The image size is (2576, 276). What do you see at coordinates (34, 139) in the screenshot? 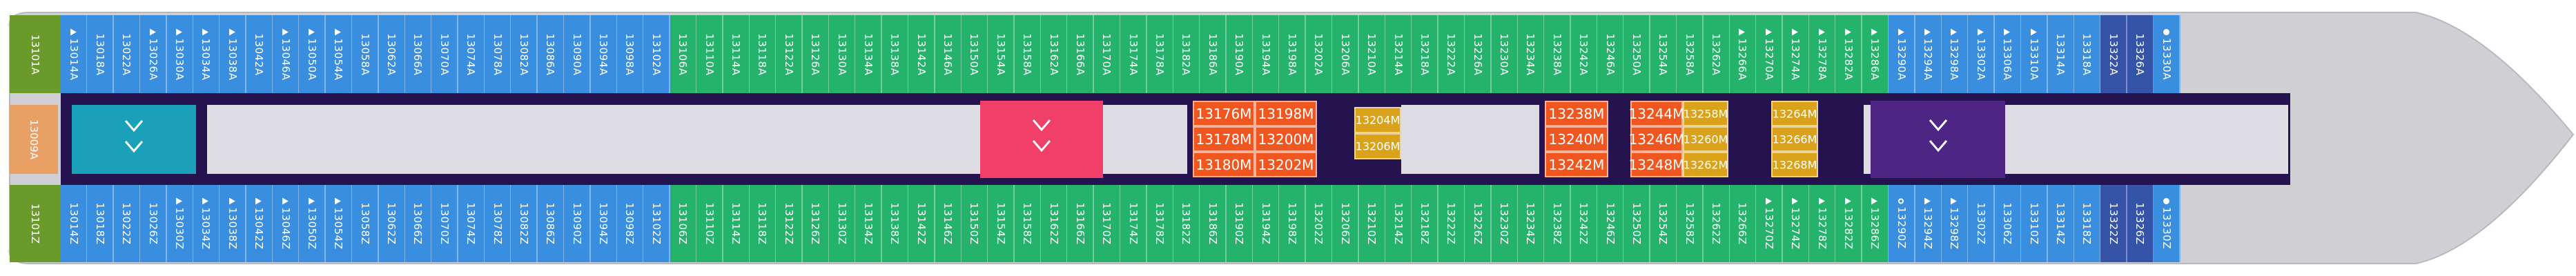
I see `aft-cabin-mid: 13009A` at bounding box center [34, 139].